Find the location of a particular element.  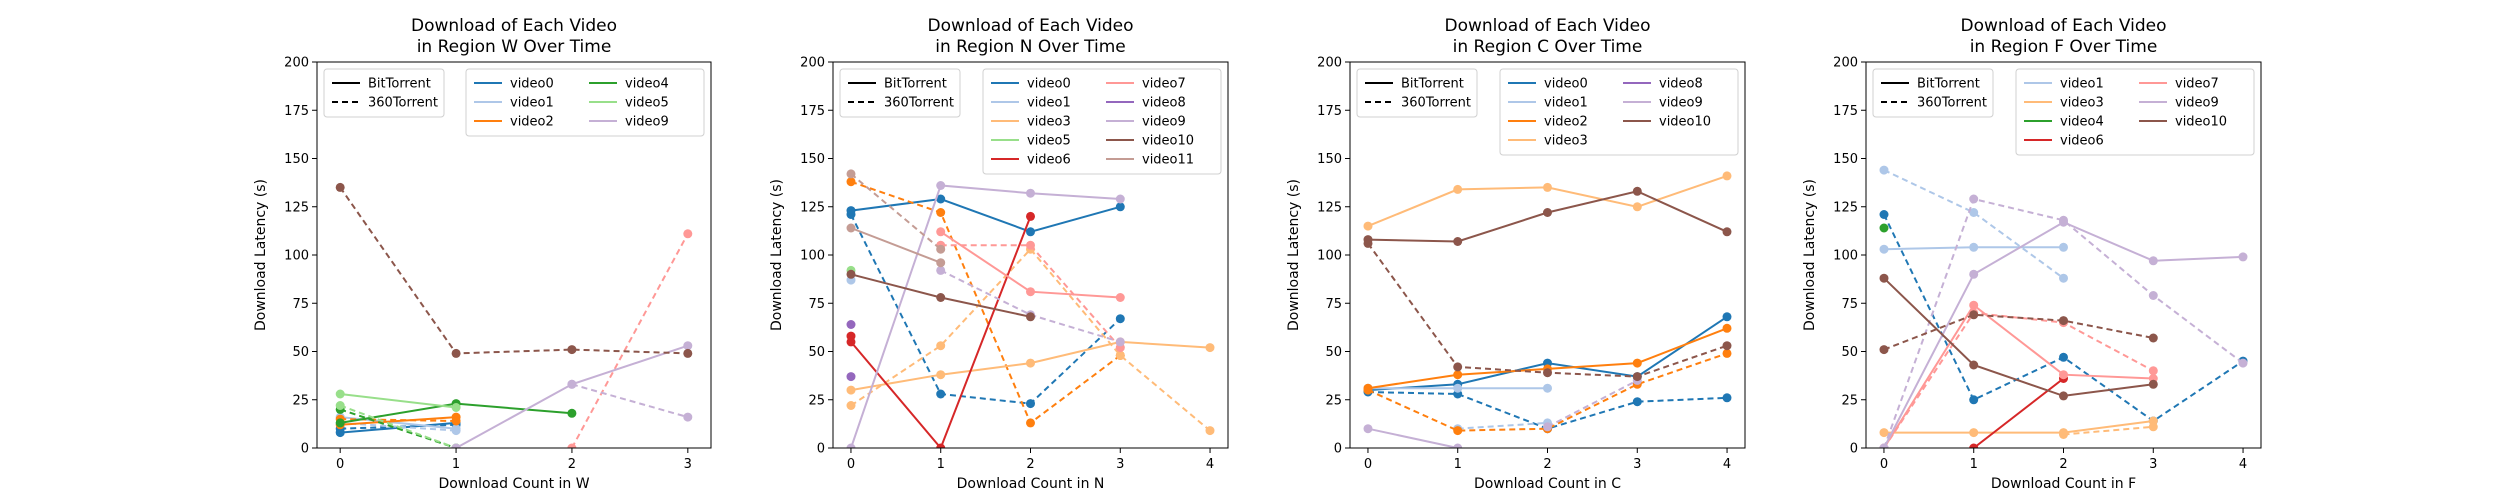

chart-title-line: in Region C Over Time is located at coordinates (1548, 47).